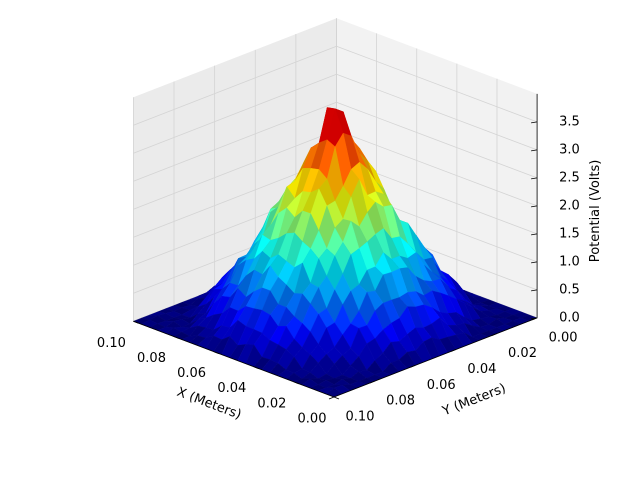 This screenshot has width=640, height=480. What do you see at coordinates (569, 205) in the screenshot?
I see `z-tick-label: 2.0` at bounding box center [569, 205].